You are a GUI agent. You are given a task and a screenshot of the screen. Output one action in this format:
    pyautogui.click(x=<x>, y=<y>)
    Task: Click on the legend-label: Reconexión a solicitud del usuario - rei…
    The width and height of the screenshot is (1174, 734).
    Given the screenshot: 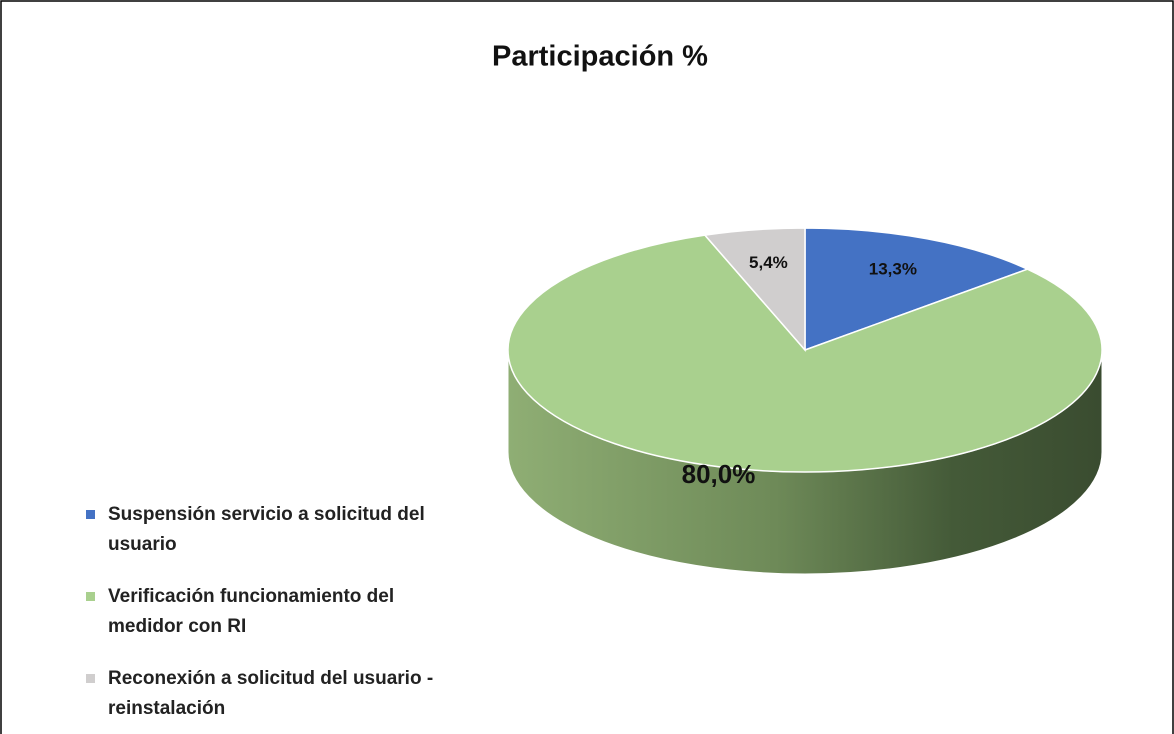 What is the action you would take?
    pyautogui.click(x=271, y=693)
    